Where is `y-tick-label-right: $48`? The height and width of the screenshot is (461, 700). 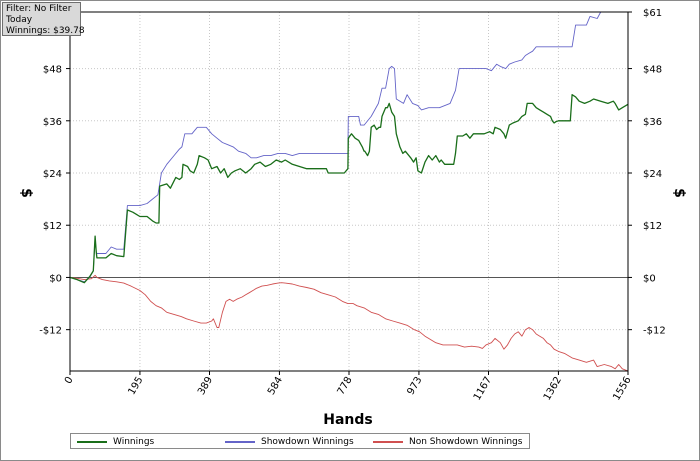 y-tick-label-right: $48 is located at coordinates (652, 70).